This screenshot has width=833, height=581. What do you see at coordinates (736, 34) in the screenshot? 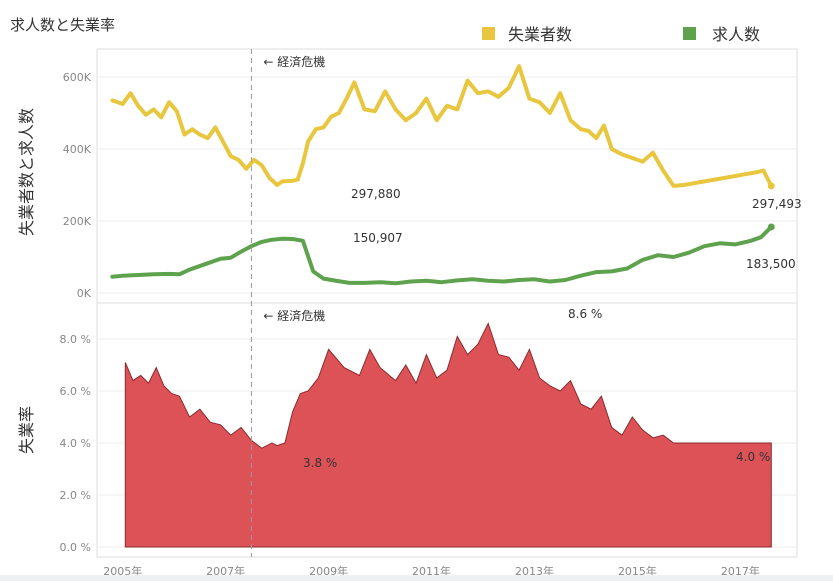
I see `legend-label-openings: 求人数` at bounding box center [736, 34].